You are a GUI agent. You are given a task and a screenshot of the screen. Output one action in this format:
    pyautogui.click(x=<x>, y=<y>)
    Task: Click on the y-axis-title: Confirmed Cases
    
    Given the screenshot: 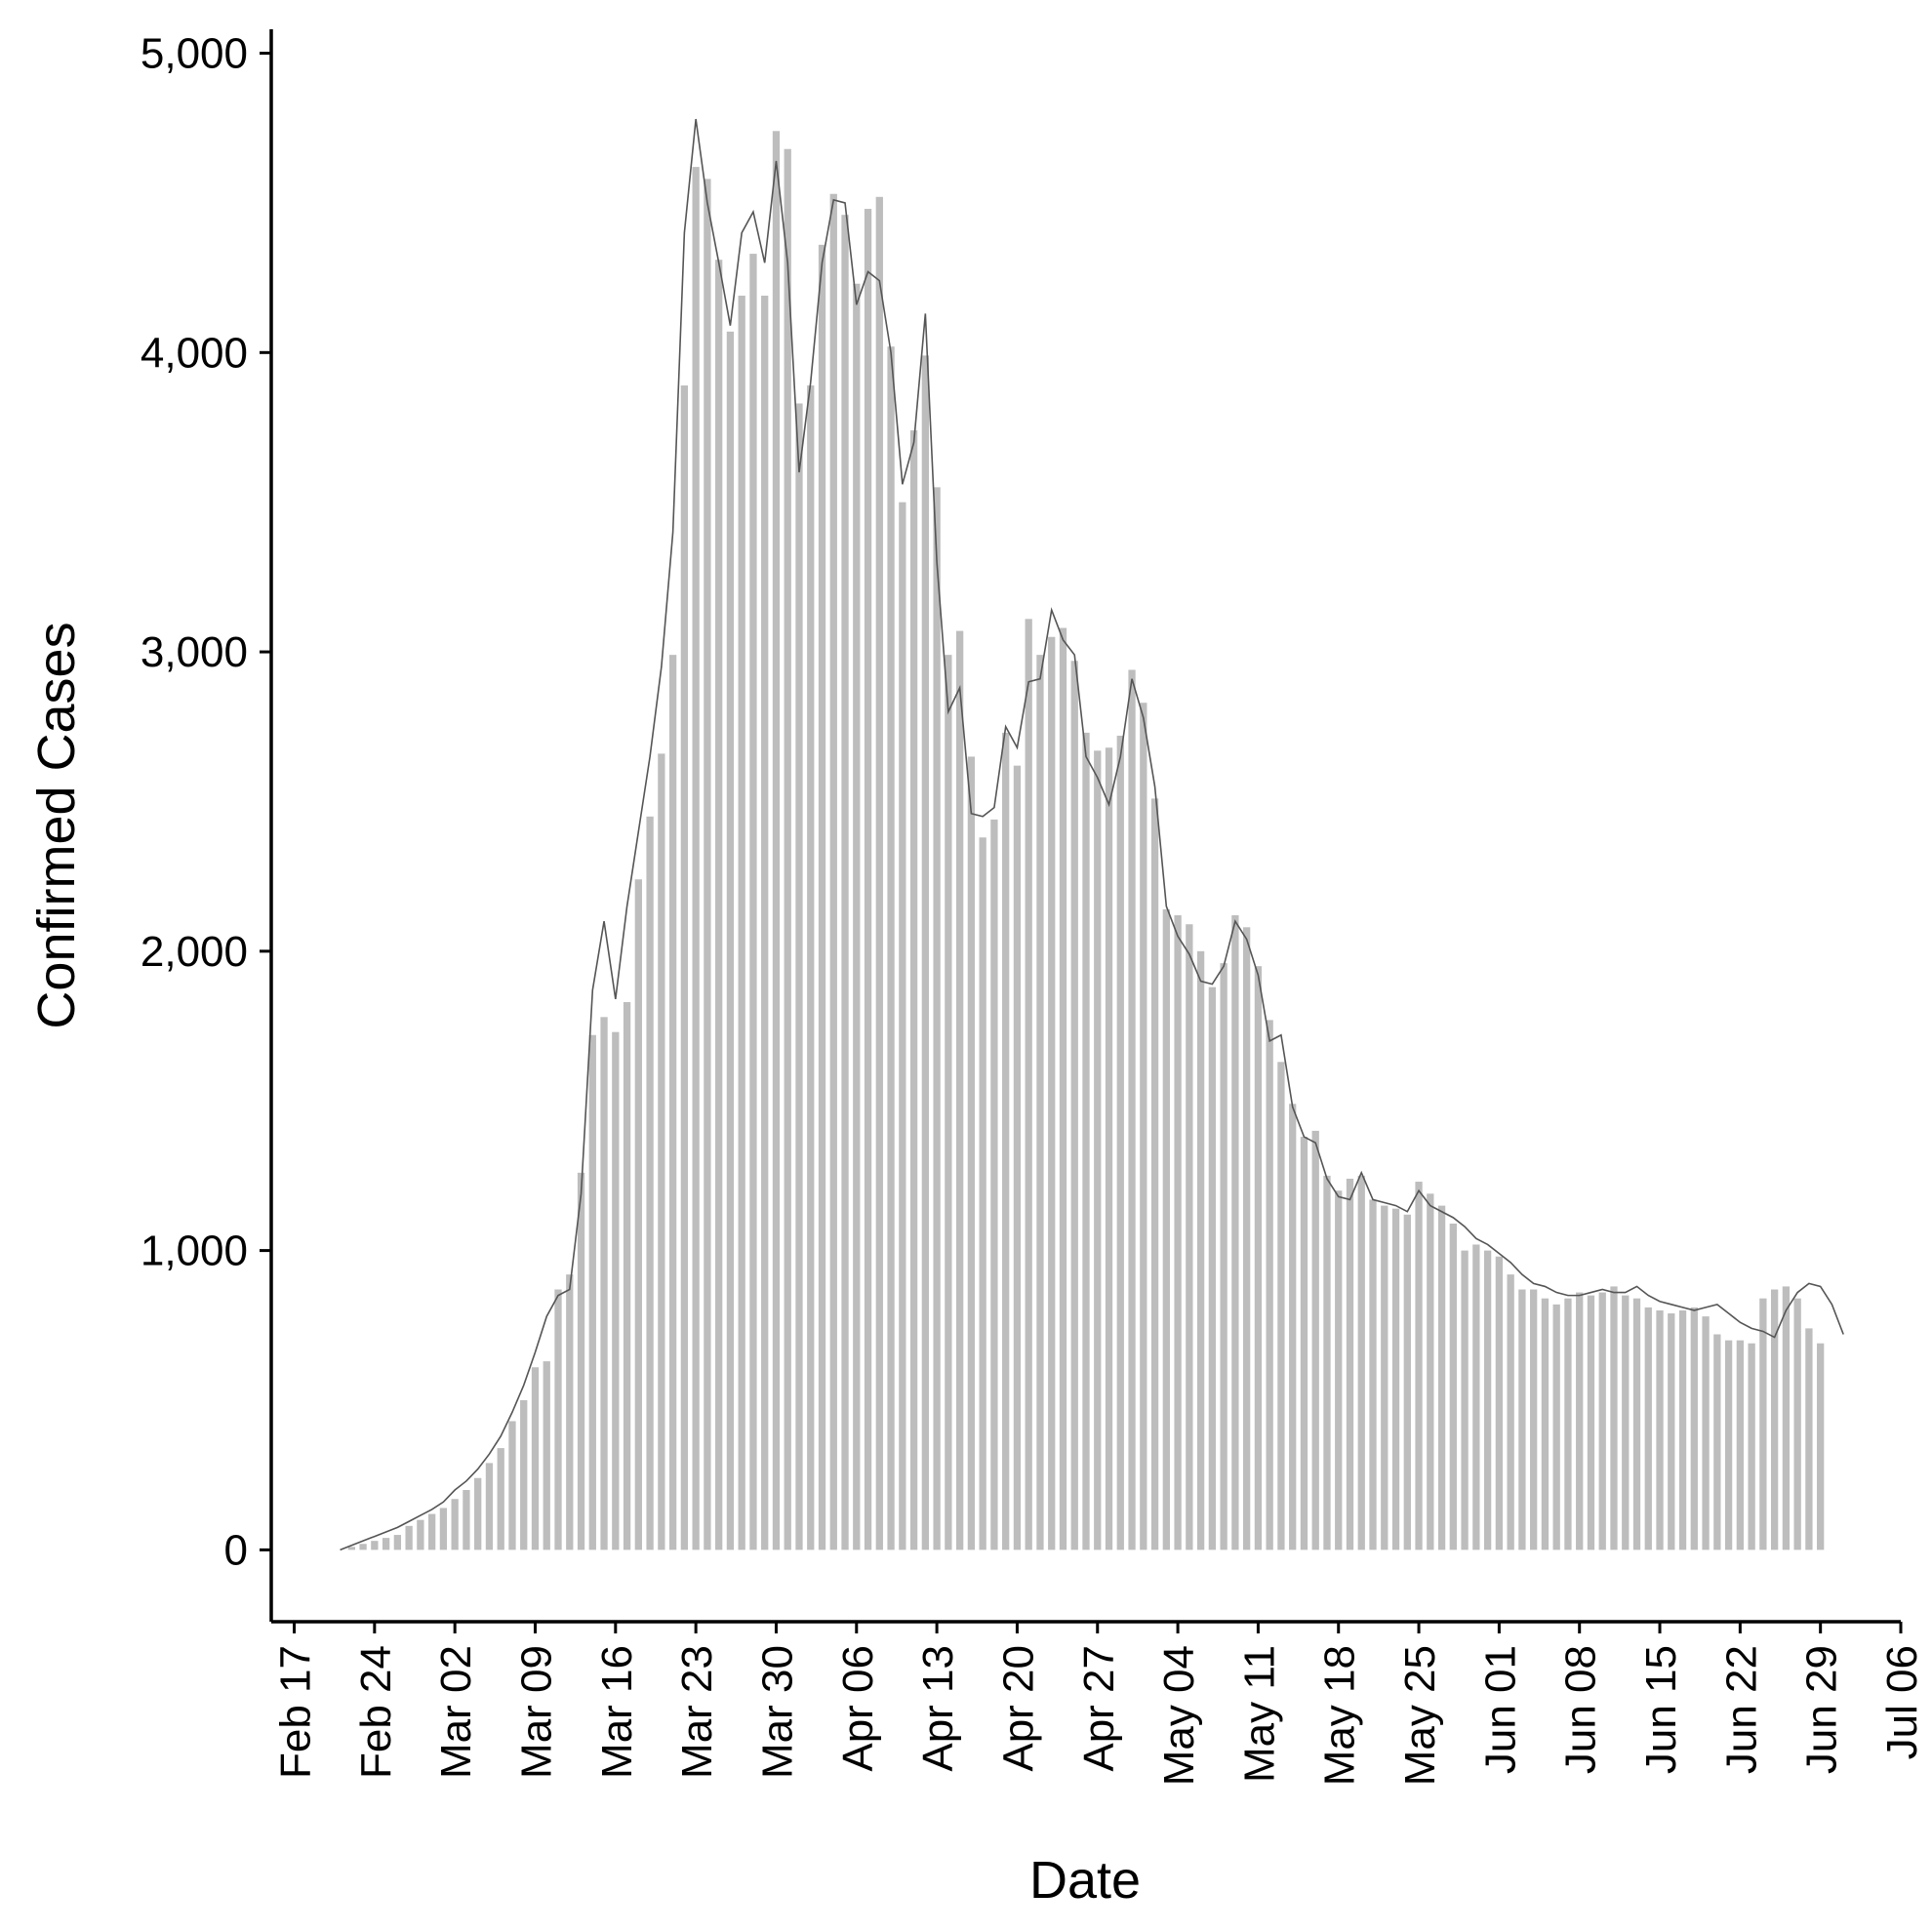 What is the action you would take?
    pyautogui.click(x=56, y=825)
    